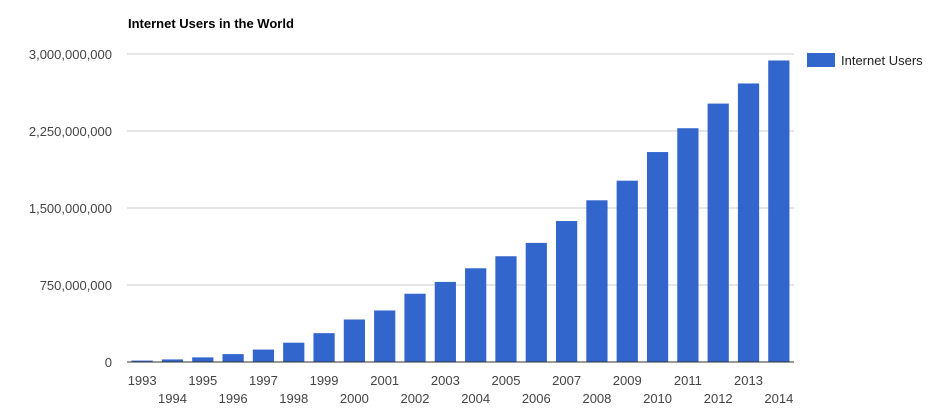 This screenshot has width=948, height=413. Describe the element at coordinates (627, 271) in the screenshot. I see `bar-2009` at that location.